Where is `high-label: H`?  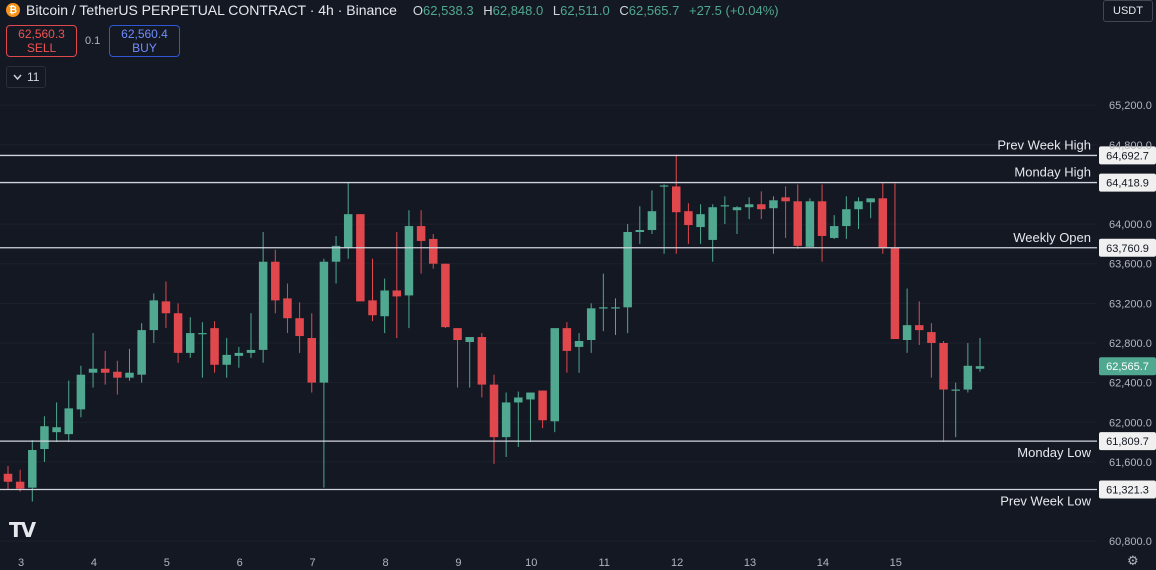 high-label: H is located at coordinates (488, 10).